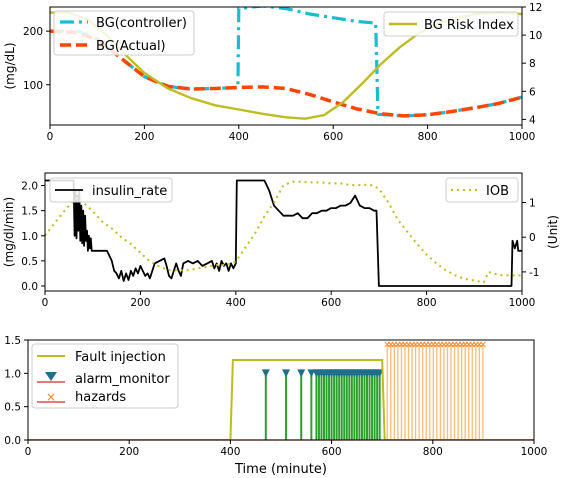  I want to click on fault-x-ticks: 0 200 400 600 800 1000, so click(286, 449).